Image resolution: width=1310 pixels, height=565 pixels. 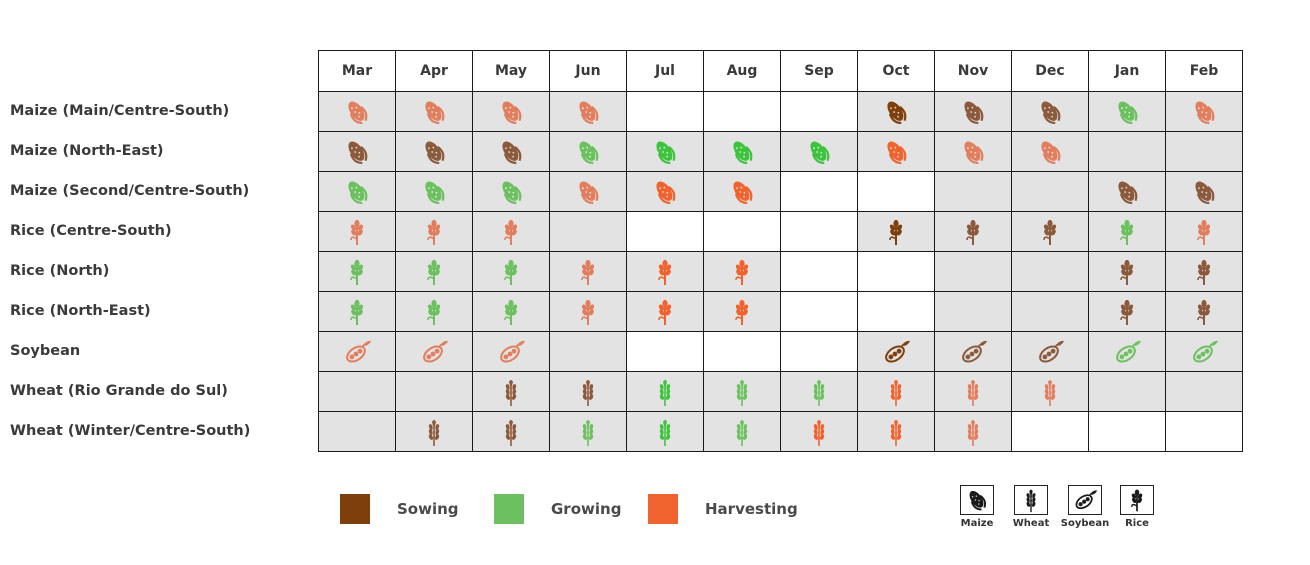 I want to click on row-label: Rice (North), so click(x=60, y=271).